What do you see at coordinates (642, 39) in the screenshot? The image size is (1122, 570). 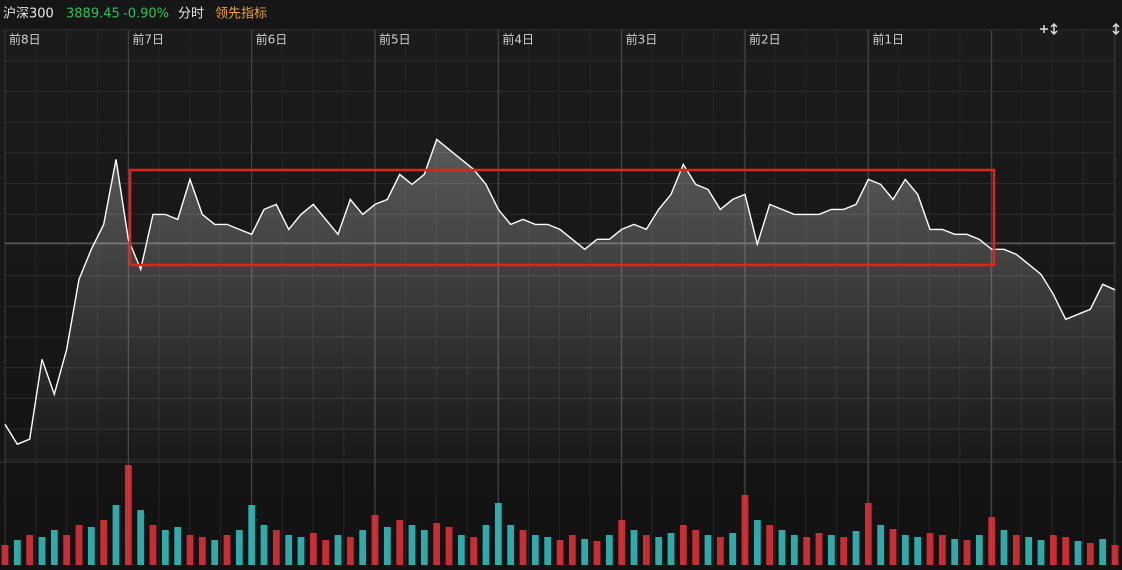 I see `x-tick-label: 前3日` at bounding box center [642, 39].